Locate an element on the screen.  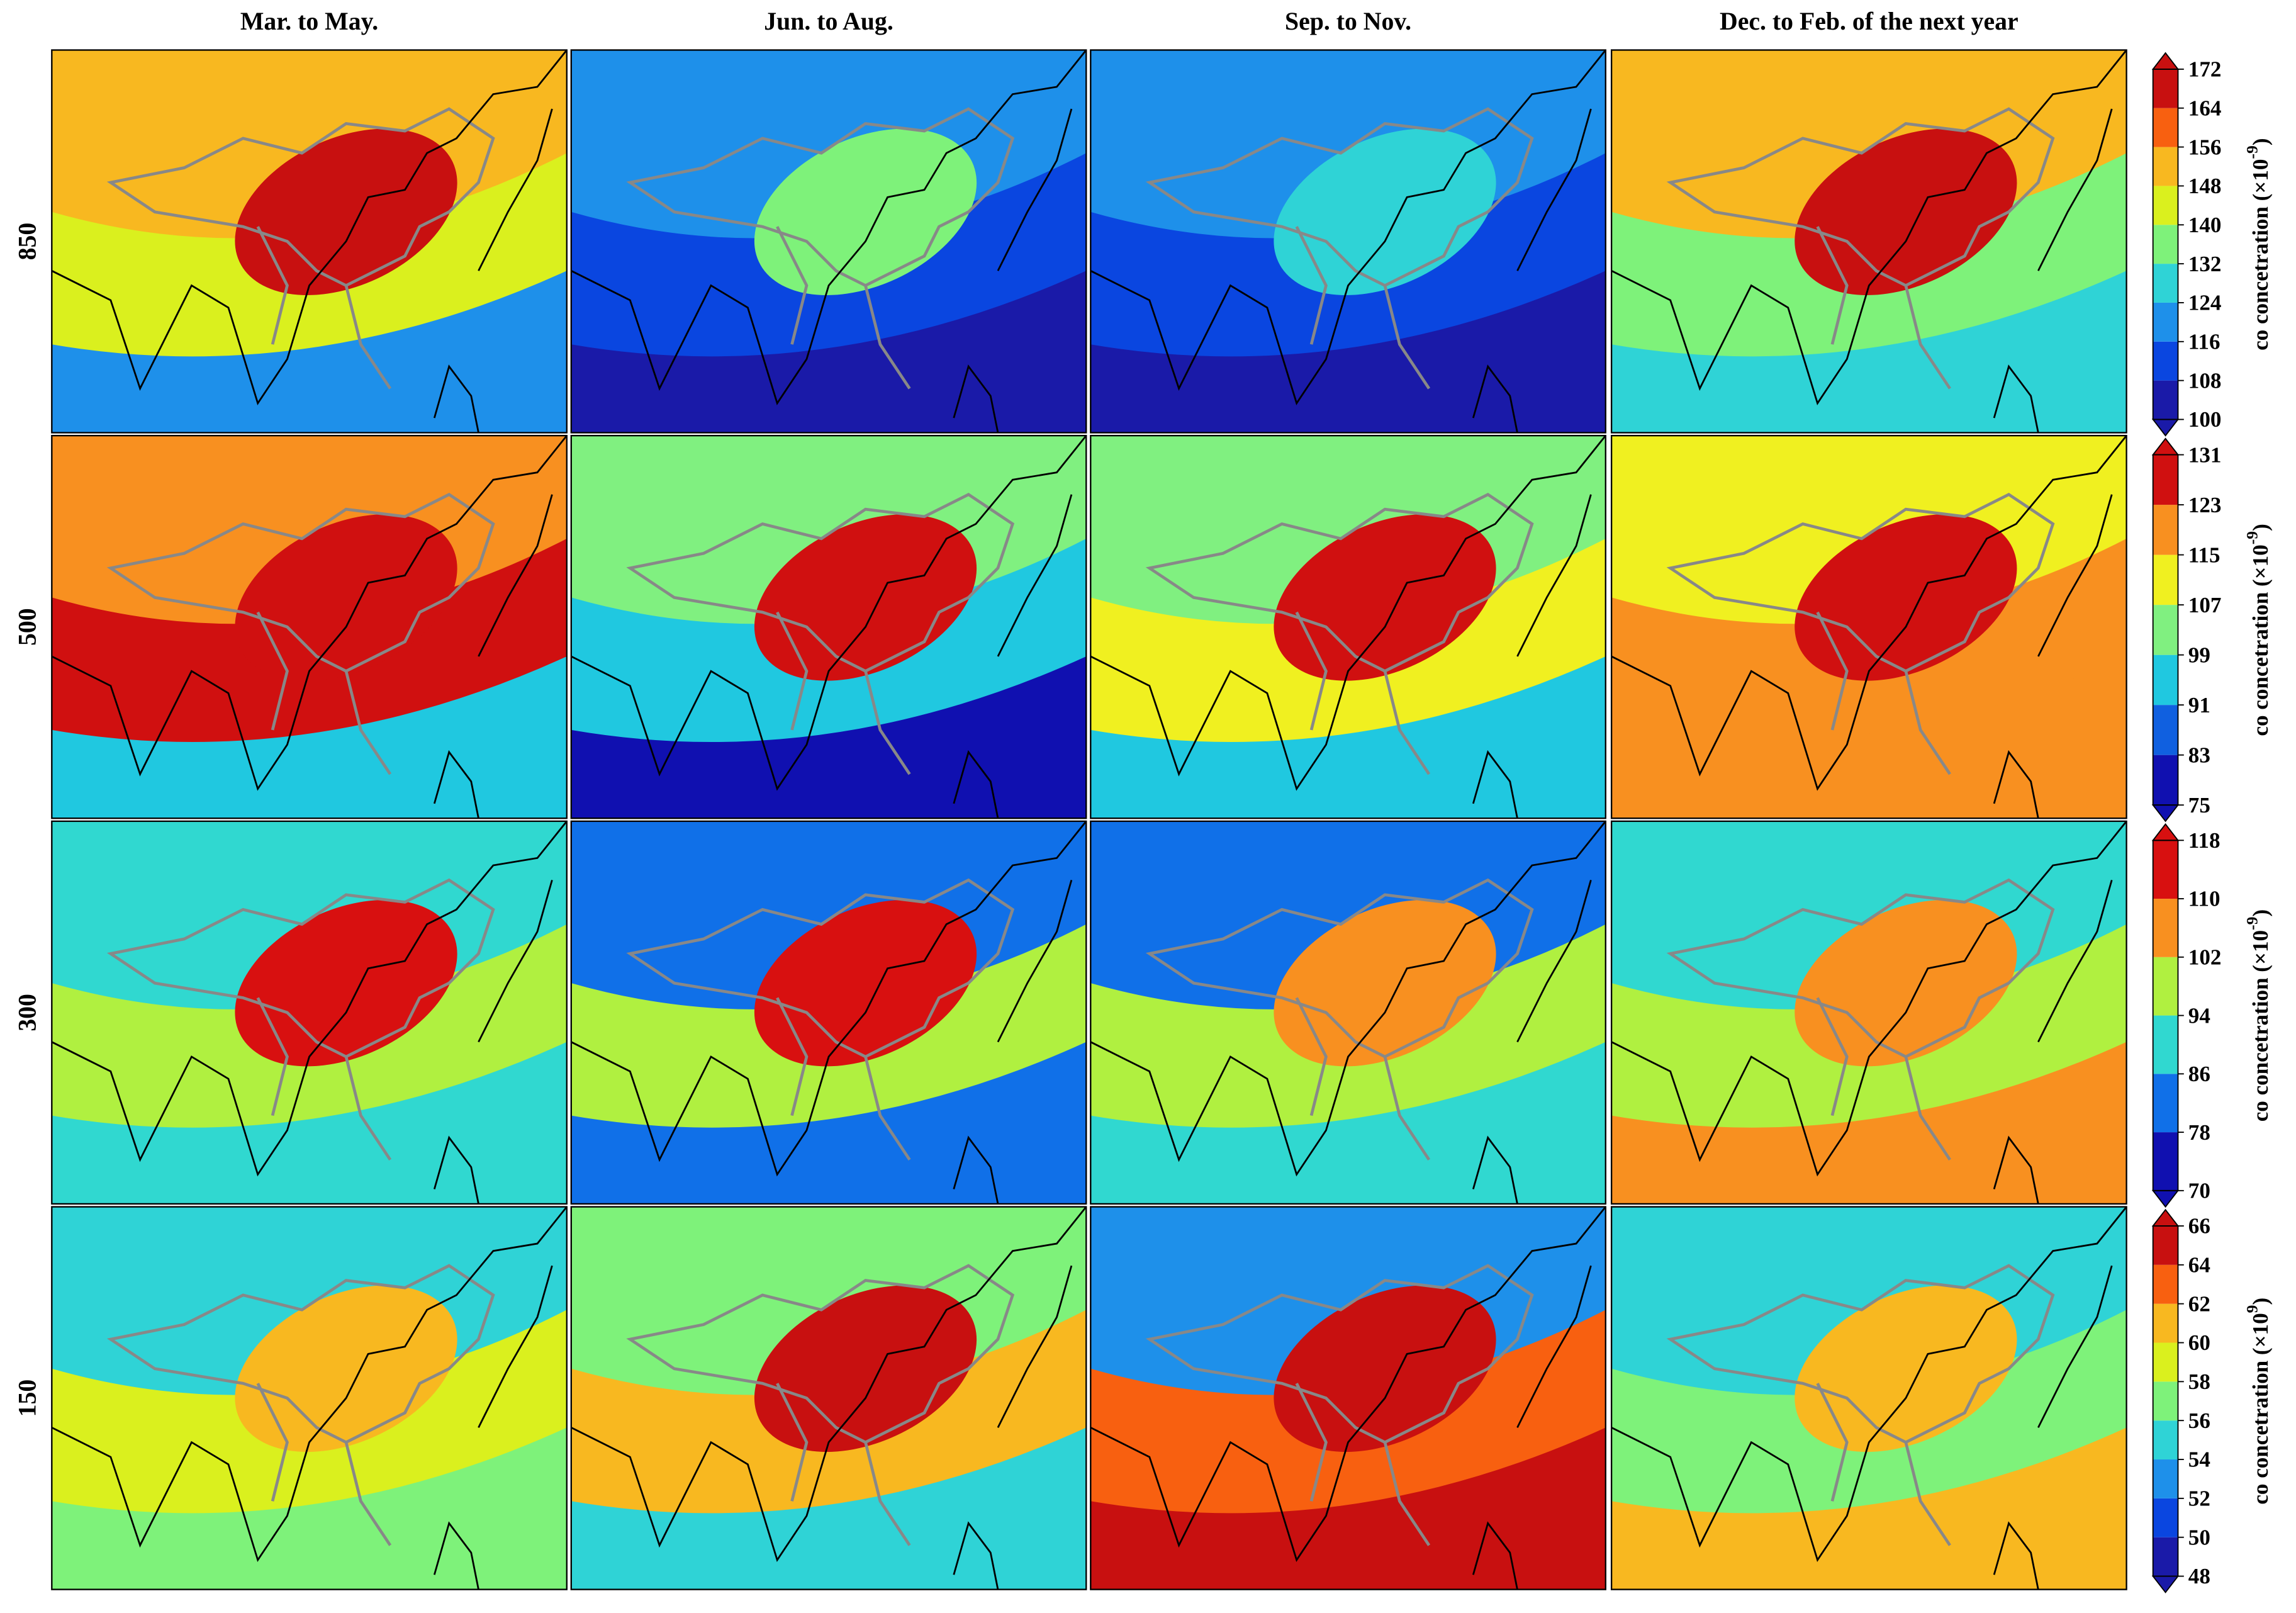
colorbar-tick-label: 116 is located at coordinates (2204, 341).